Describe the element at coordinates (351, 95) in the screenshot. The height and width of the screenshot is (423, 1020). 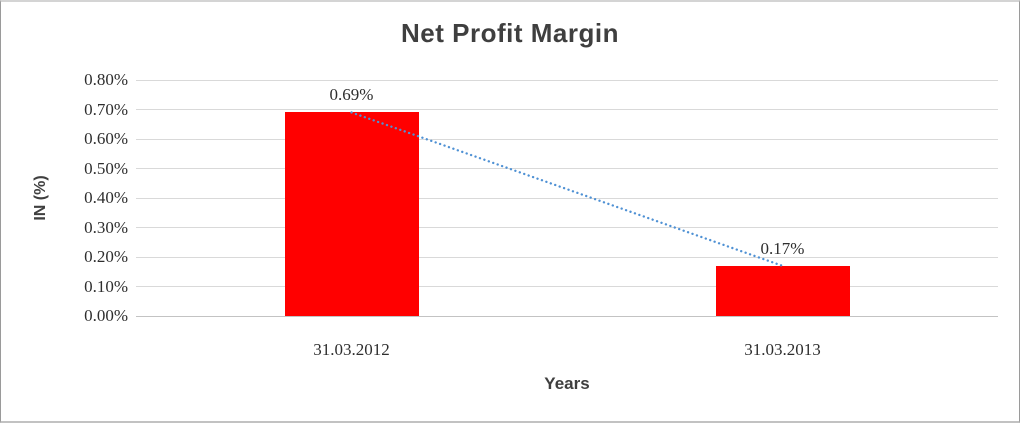
I see `bar-data-label: 0.69%` at that location.